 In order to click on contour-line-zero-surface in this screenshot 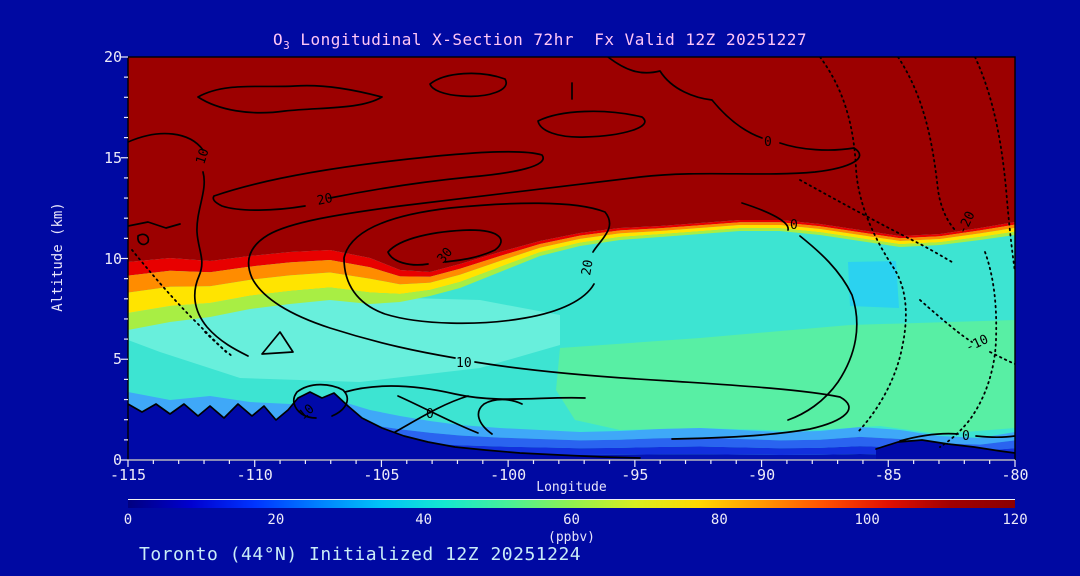, I will do `click(384, 425)`.